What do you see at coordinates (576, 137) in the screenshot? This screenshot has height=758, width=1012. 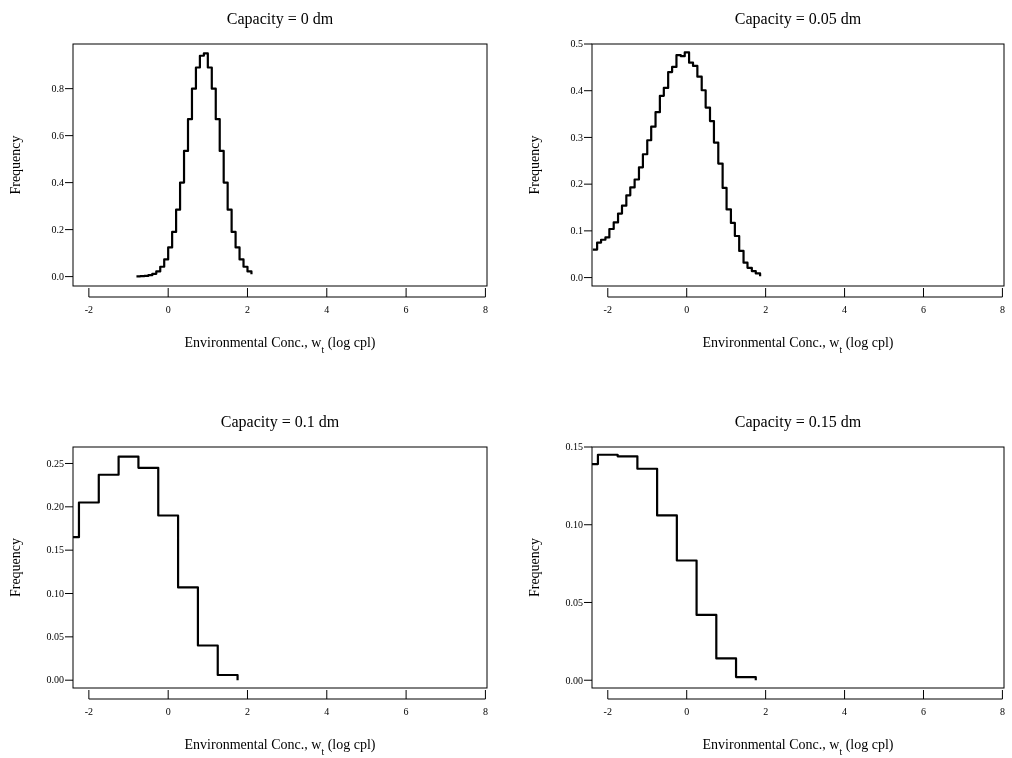 I see `y-tick-label: 0.3` at bounding box center [576, 137].